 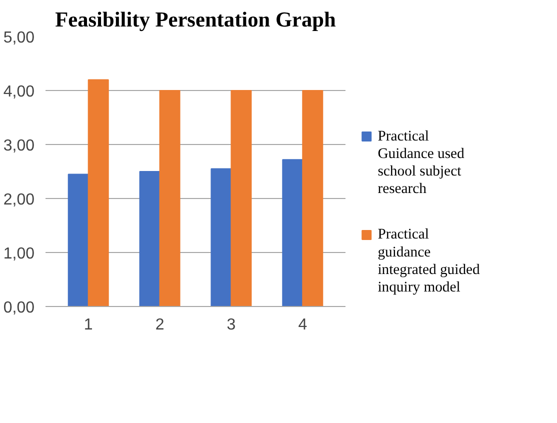 I want to click on legend-label: Practical guidance integrated guided inquiry model, so click(x=429, y=261).